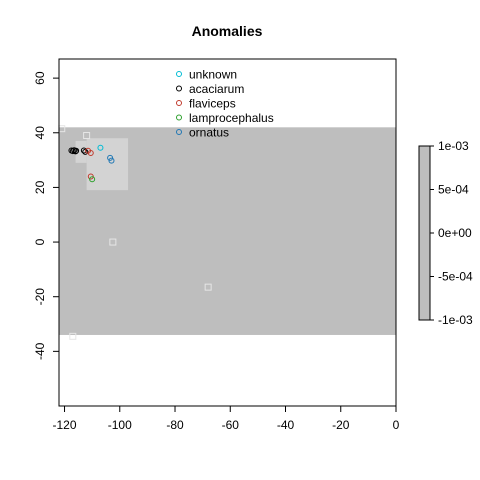  I want to click on legend-label: unknown, so click(213, 75).